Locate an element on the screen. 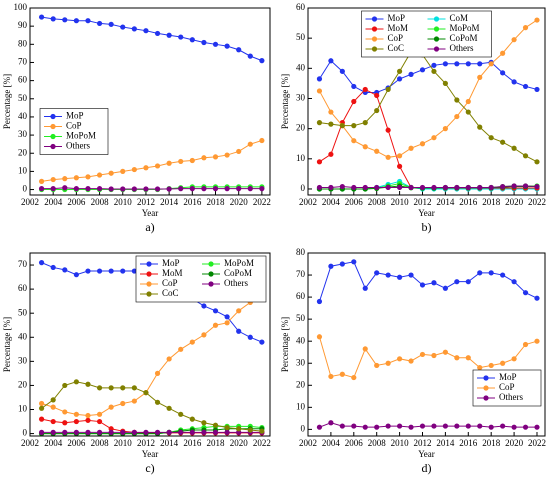  y-tick-label: 80 is located at coordinates (23, 43).